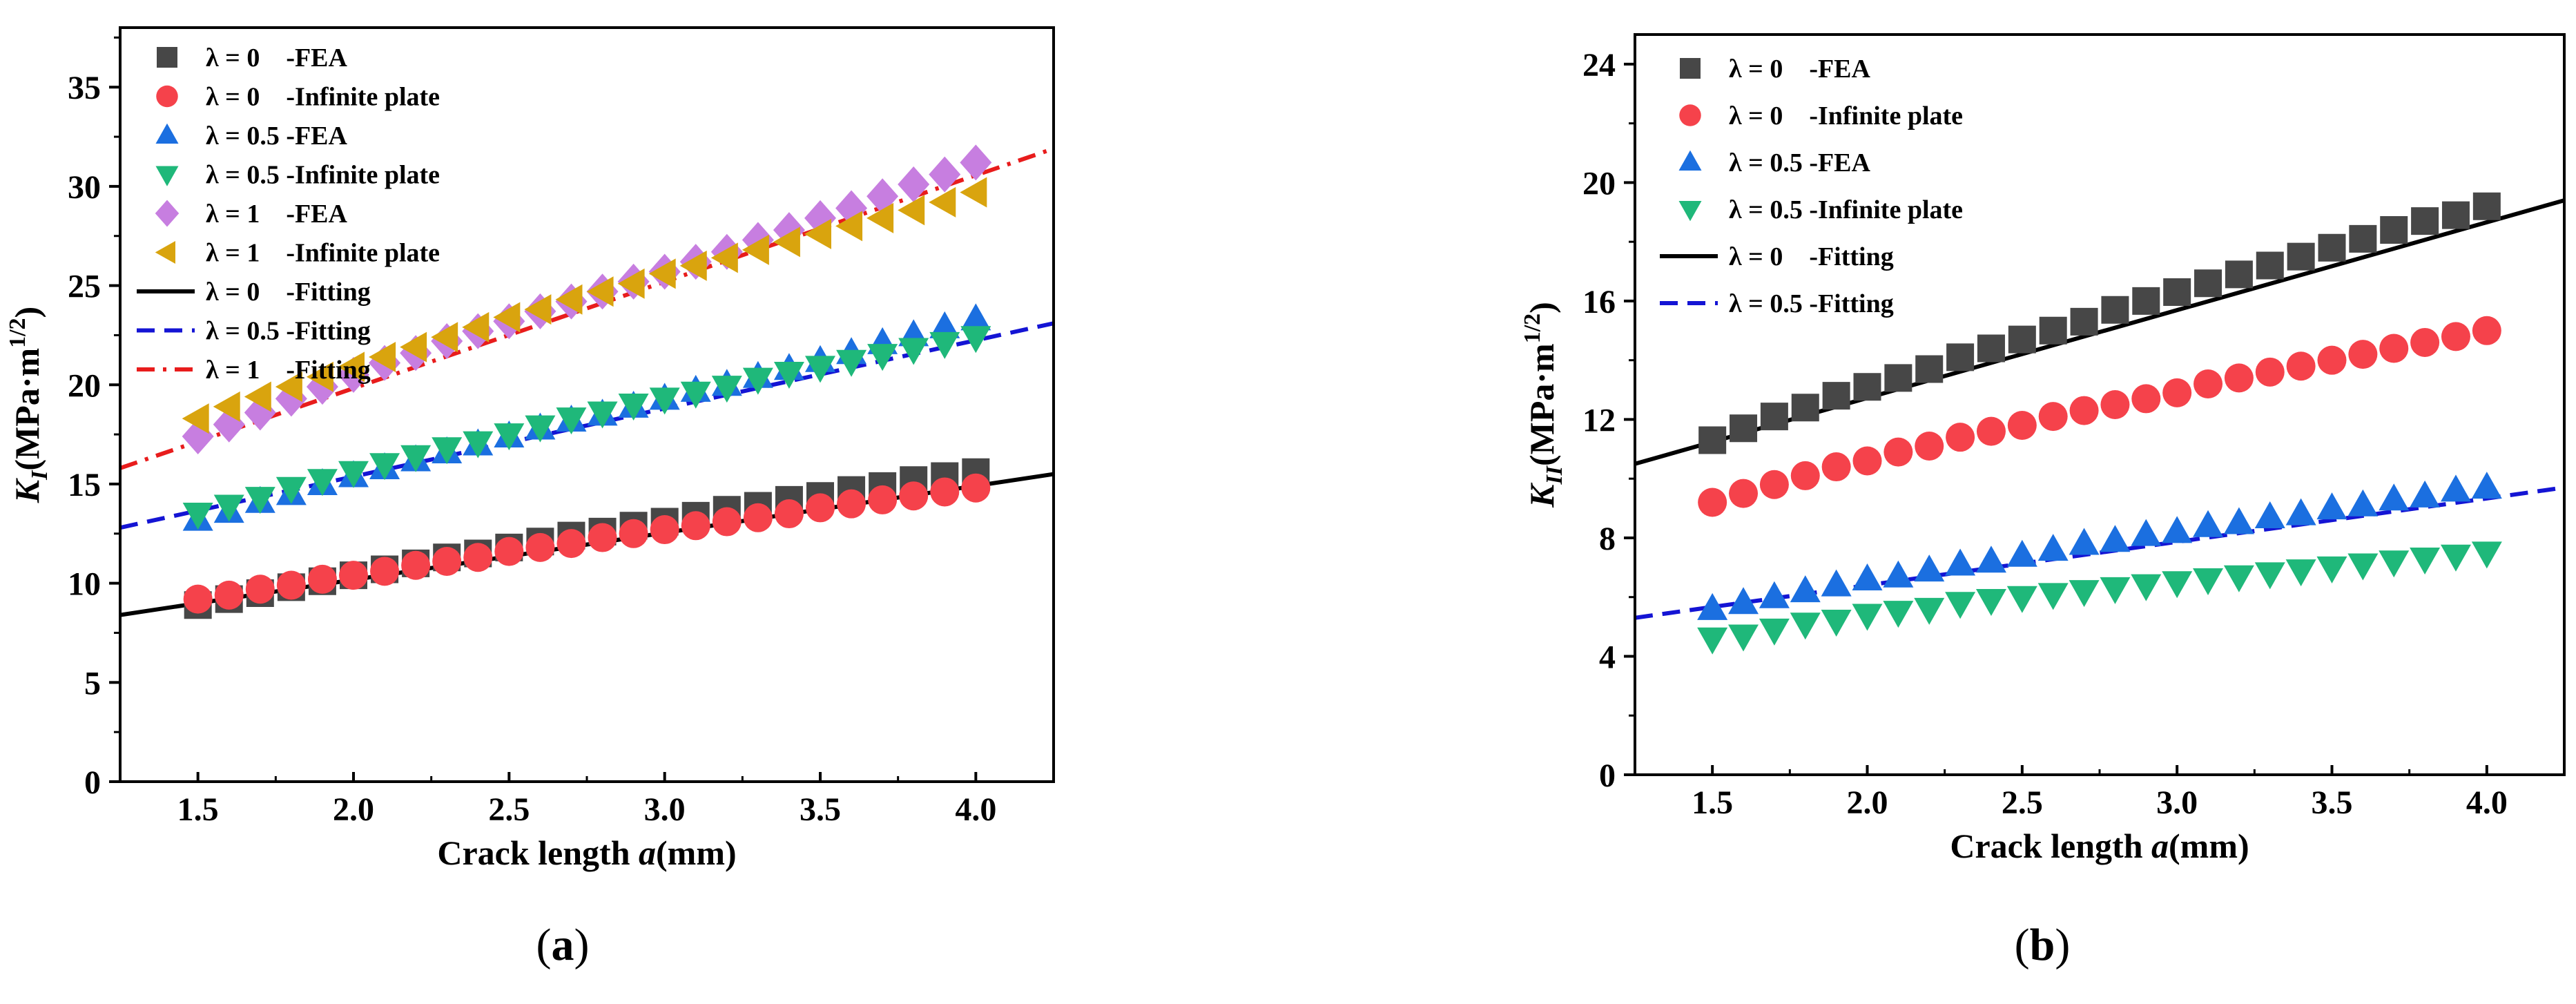  I want to click on legend-label: λ = 0 -Fitting, so click(1812, 256).